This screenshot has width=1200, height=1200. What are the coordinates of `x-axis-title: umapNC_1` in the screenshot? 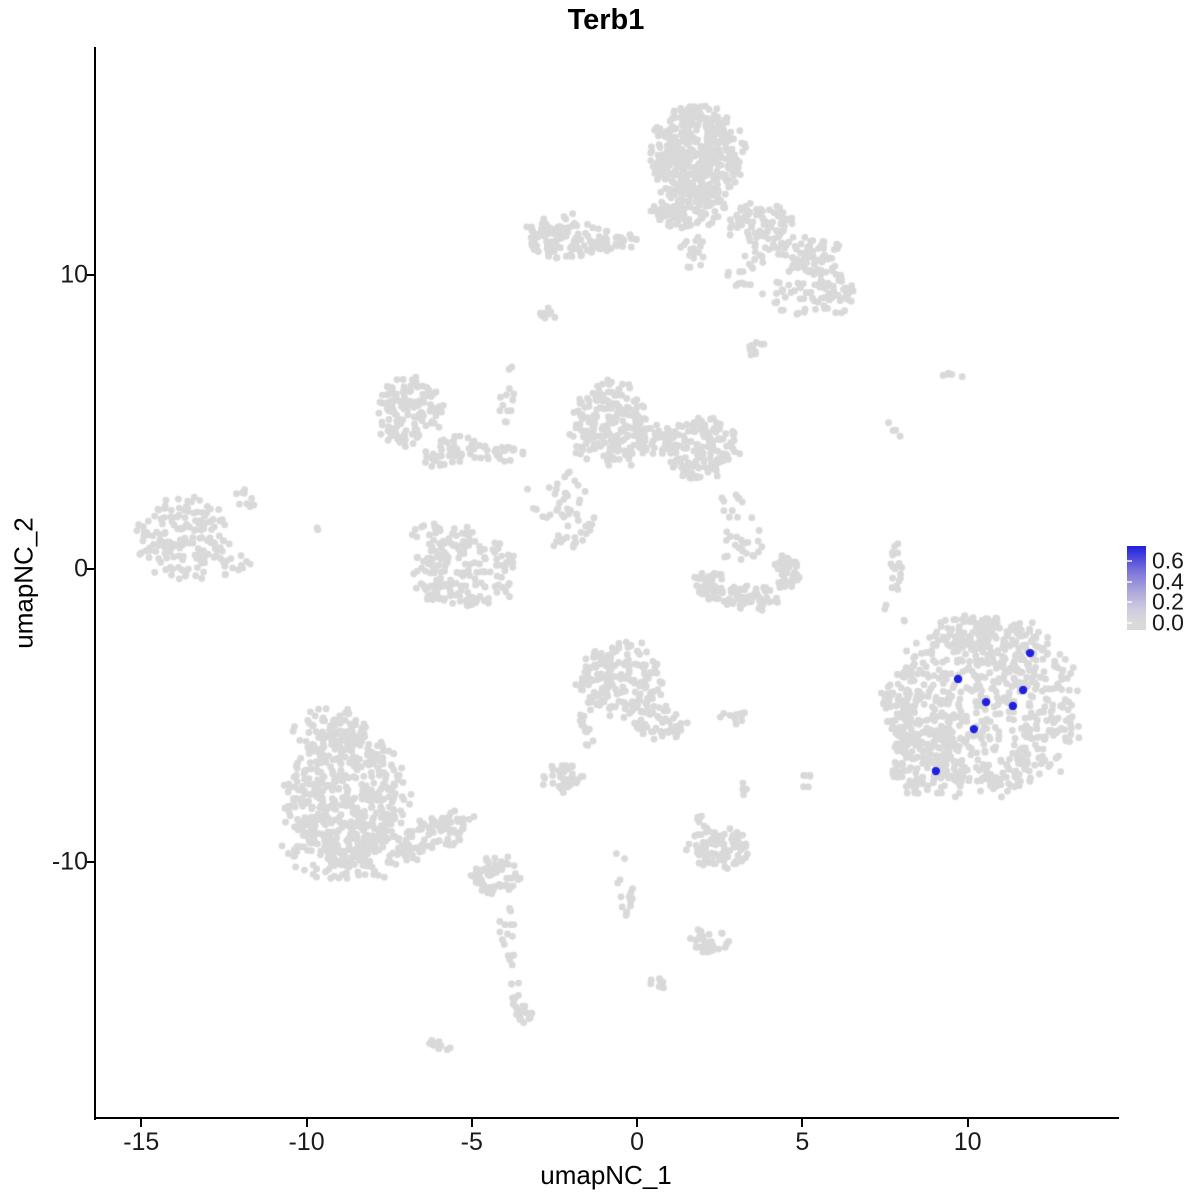 It's located at (606, 1175).